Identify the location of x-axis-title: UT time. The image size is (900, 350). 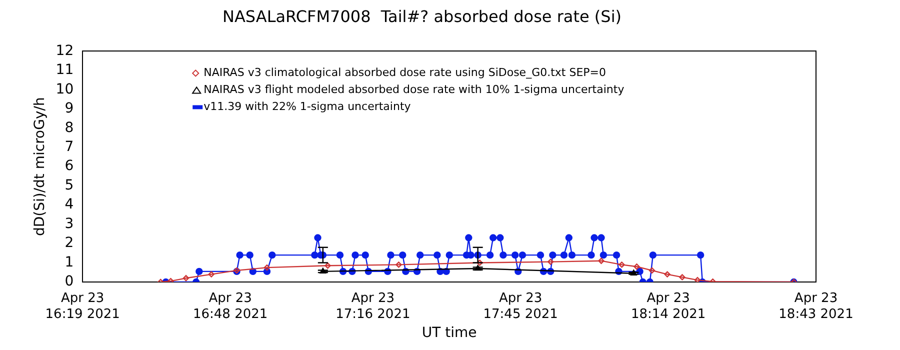
(449, 333).